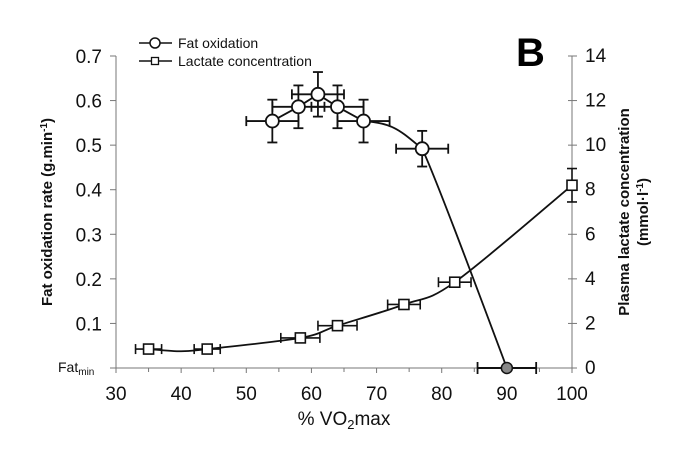  I want to click on legend-square-marker, so click(155, 61).